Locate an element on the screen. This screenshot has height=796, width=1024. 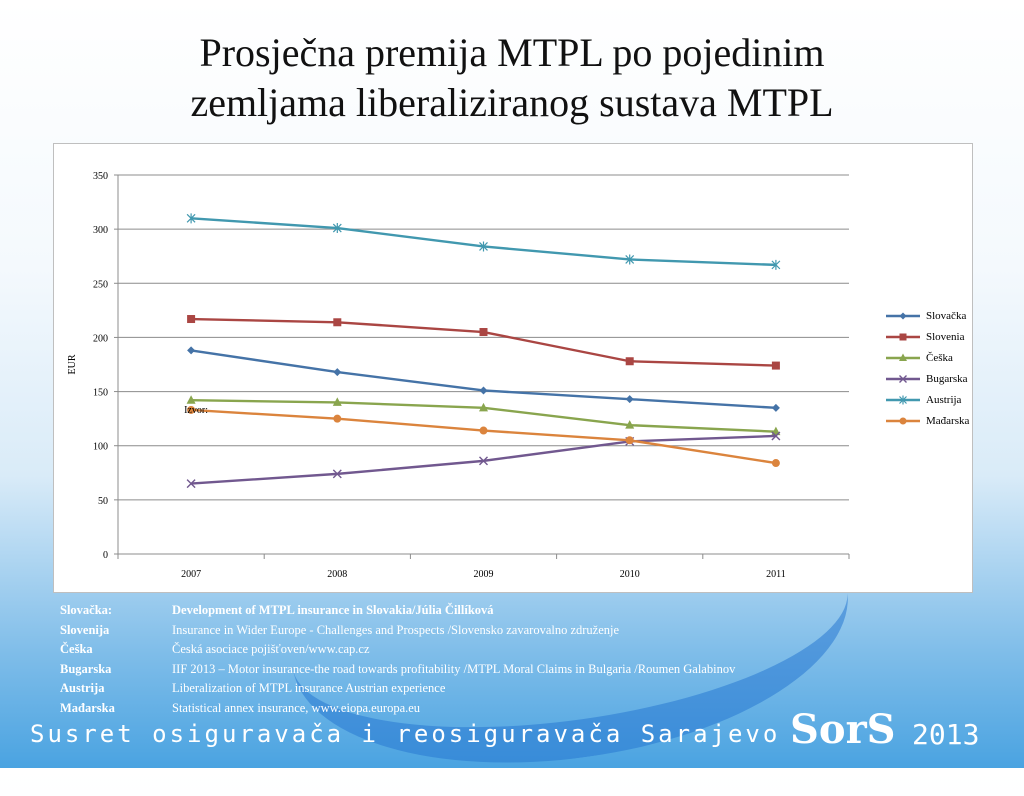
legend-swatch-Austrija is located at coordinates (903, 400).